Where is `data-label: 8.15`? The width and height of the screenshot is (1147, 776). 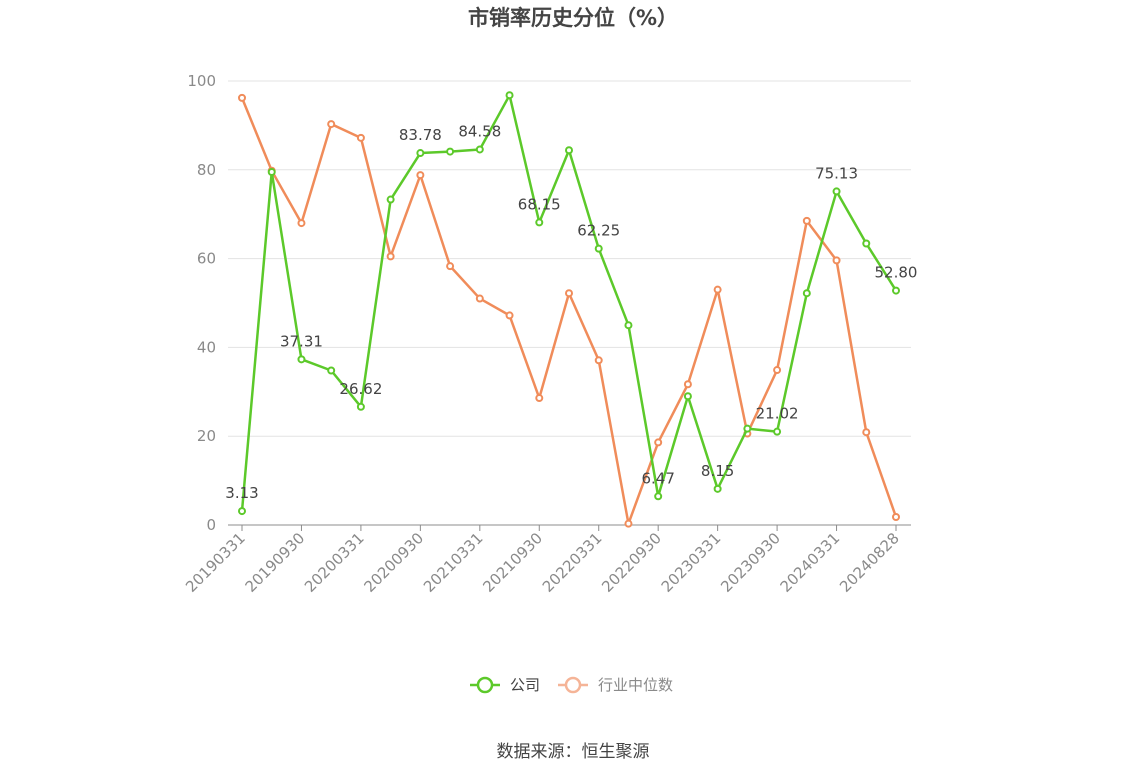
data-label: 8.15 is located at coordinates (717, 471).